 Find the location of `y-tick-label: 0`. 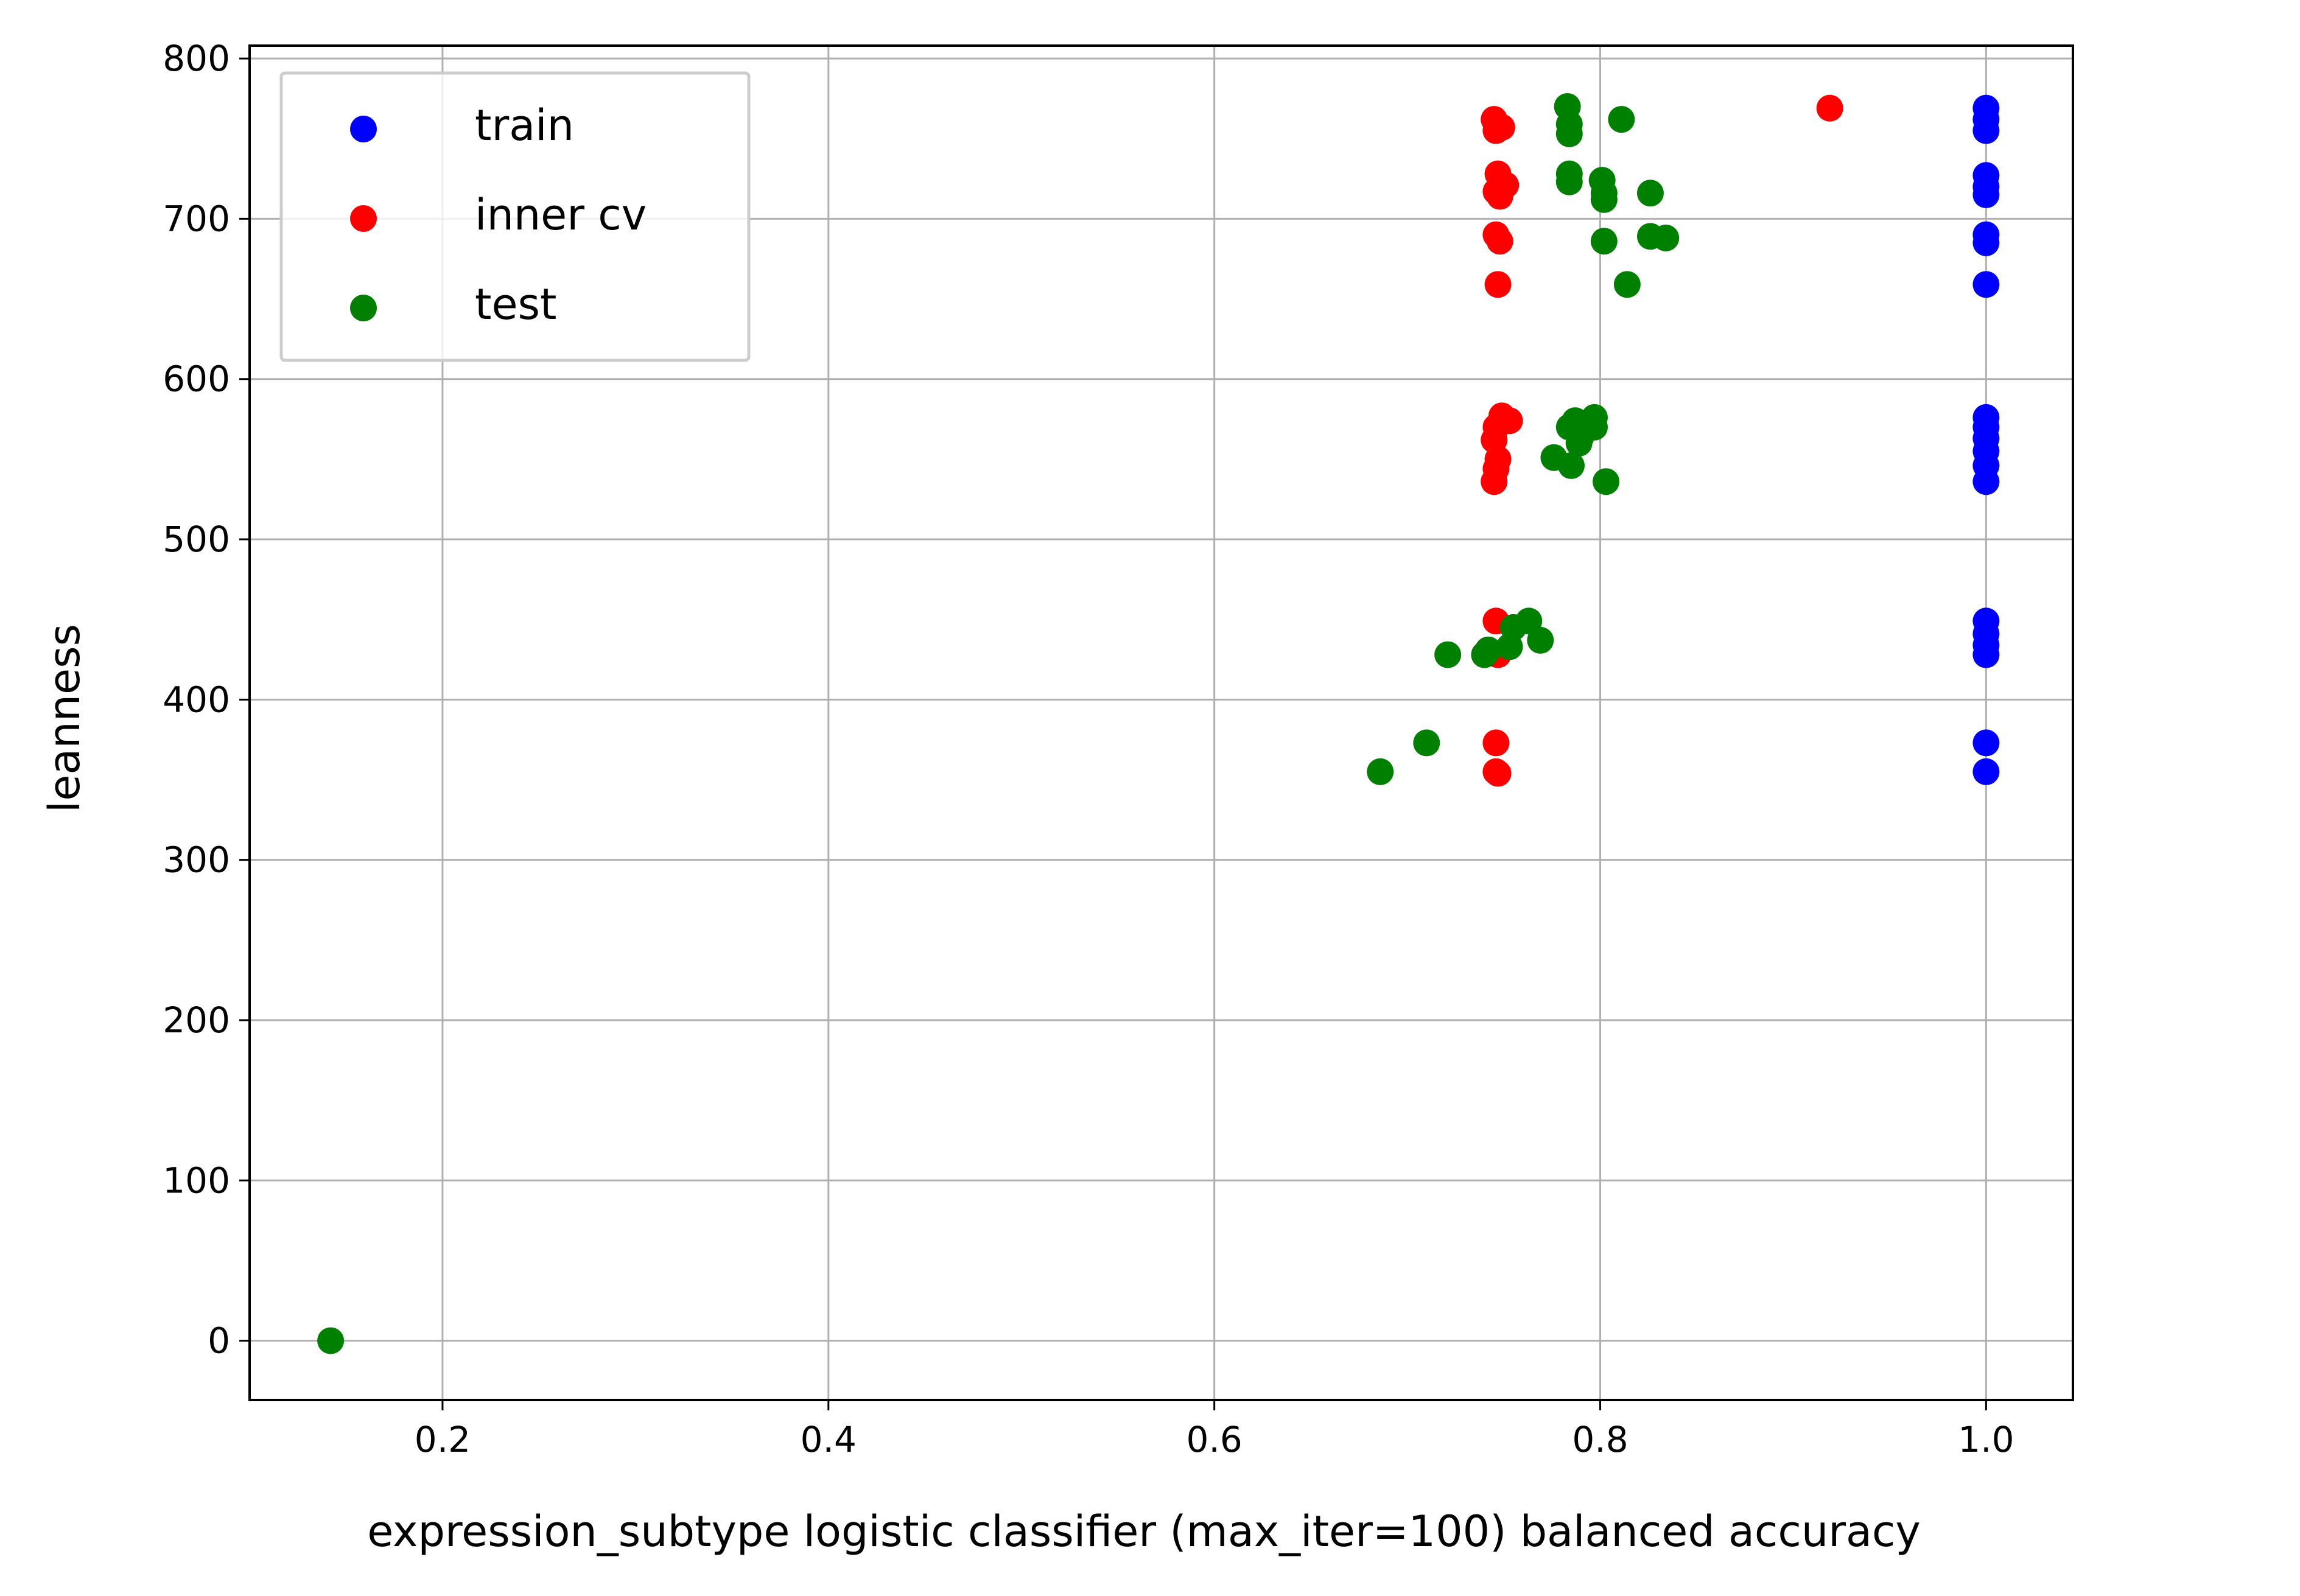

y-tick-label: 0 is located at coordinates (219, 1341).